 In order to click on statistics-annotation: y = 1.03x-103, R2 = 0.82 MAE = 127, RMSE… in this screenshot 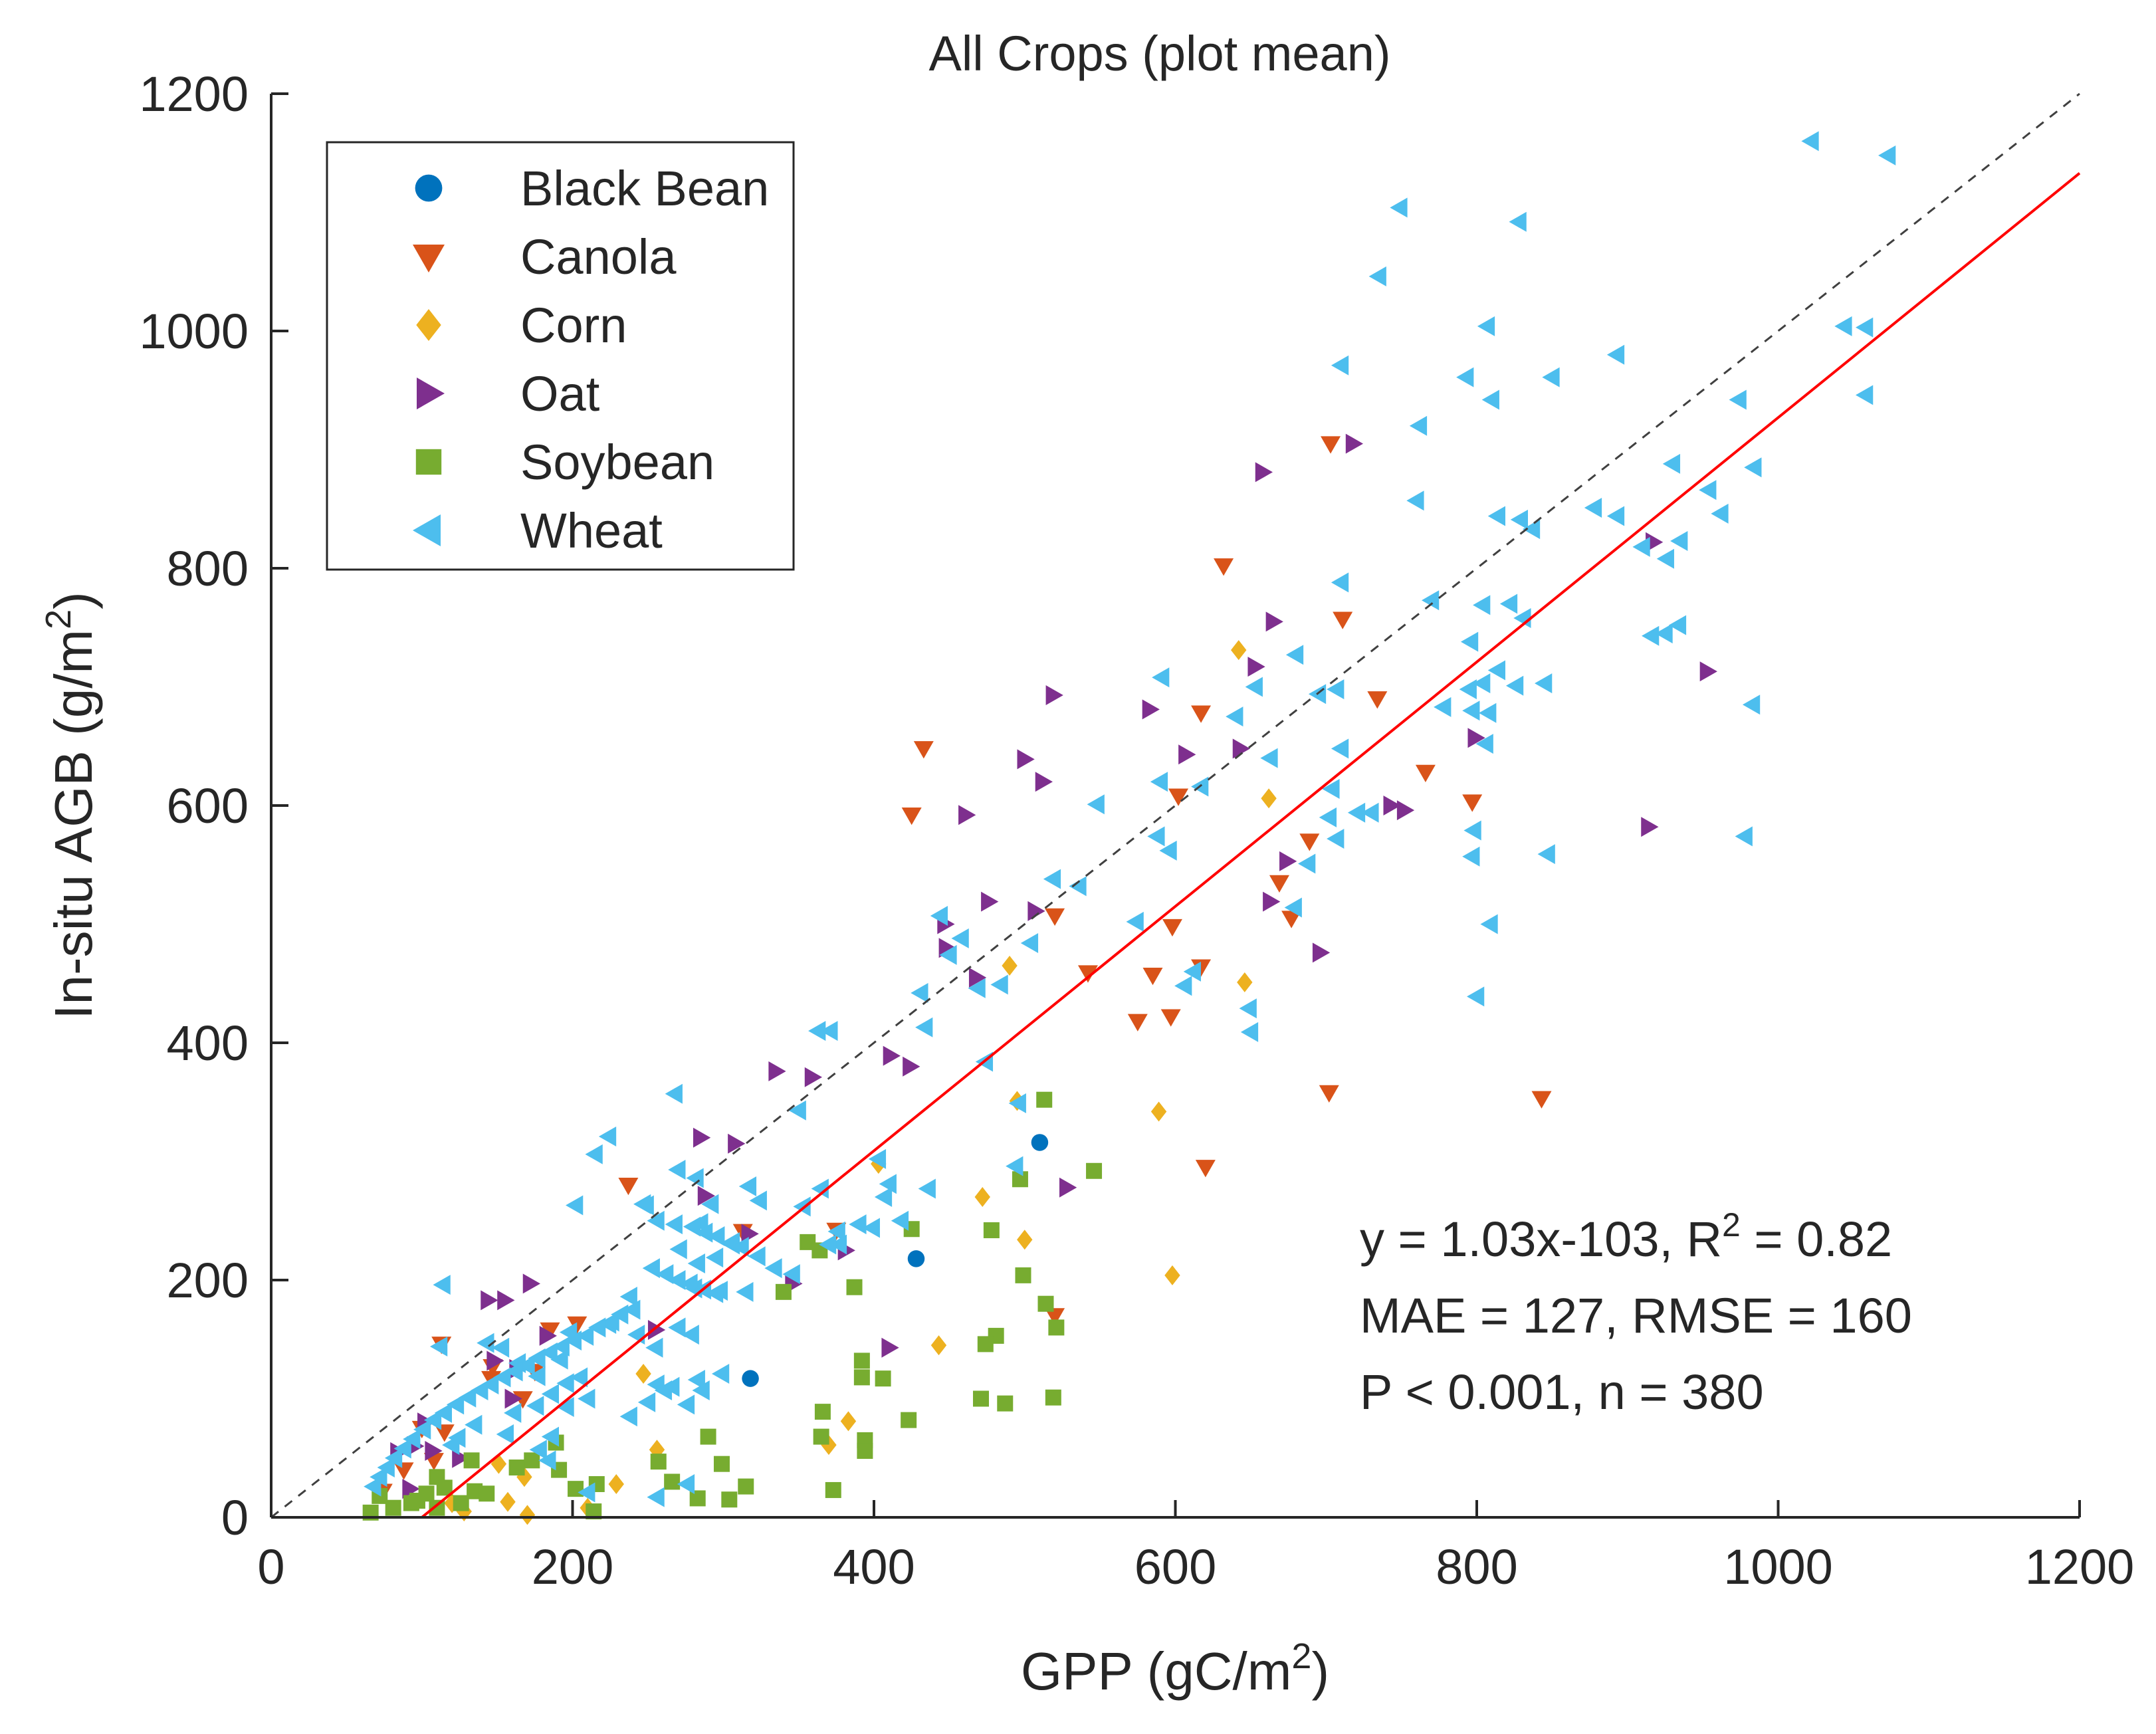, I will do `click(1636, 1313)`.